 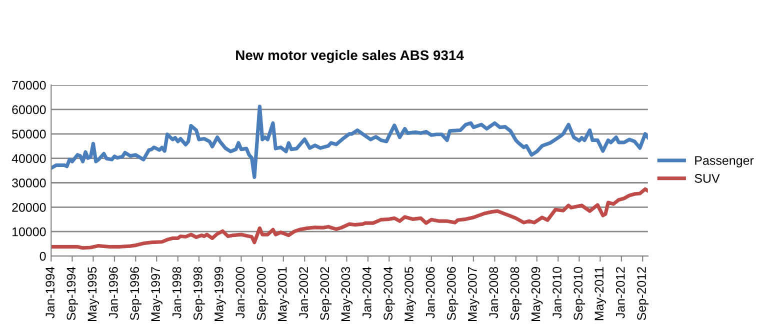 What do you see at coordinates (29, 109) in the screenshot?
I see `y-tick-label: 60000` at bounding box center [29, 109].